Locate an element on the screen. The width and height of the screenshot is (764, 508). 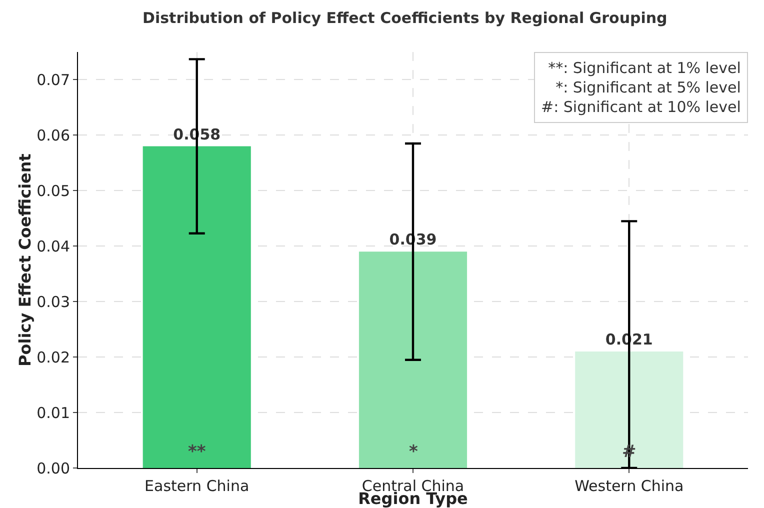
x-tick-label: Eastern China is located at coordinates (197, 486).